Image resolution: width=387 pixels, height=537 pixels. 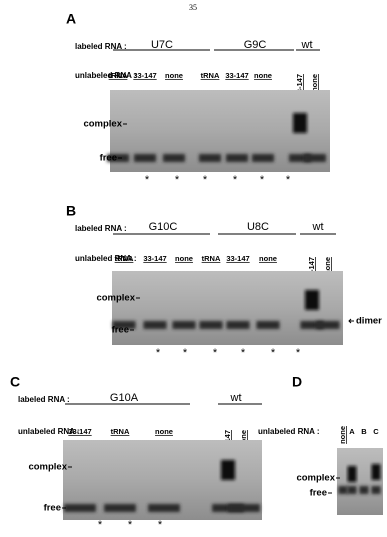 I want to click on band-arrow, so click(x=351, y=321).